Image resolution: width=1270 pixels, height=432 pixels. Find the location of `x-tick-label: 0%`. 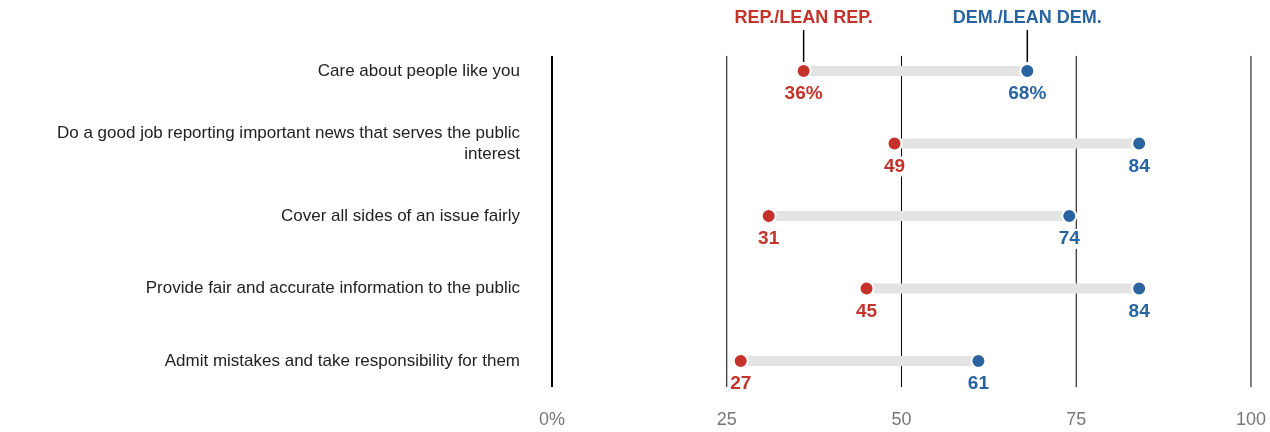

x-tick-label: 0% is located at coordinates (552, 419).